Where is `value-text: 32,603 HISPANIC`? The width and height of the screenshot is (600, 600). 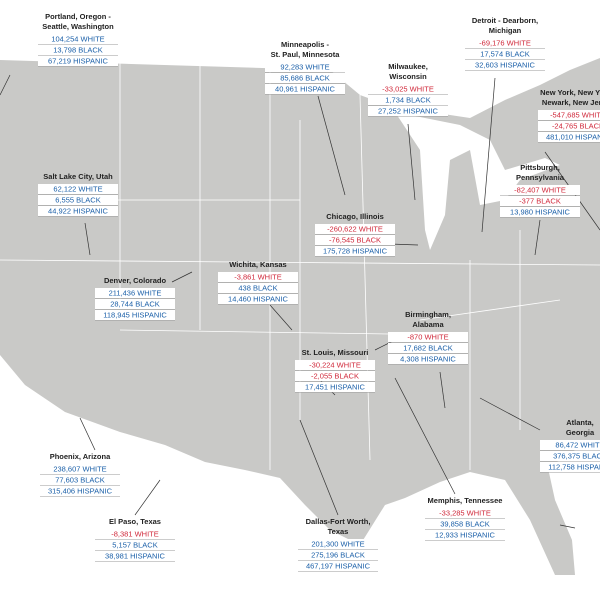
value-text: 32,603 HISPANIC is located at coordinates (505, 64).